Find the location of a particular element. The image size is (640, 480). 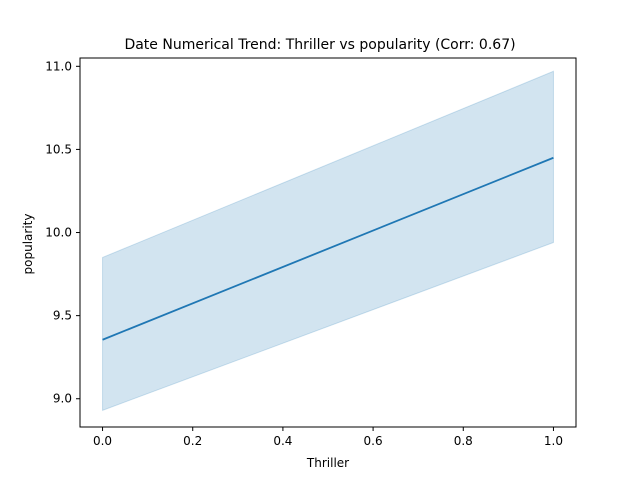

y-tick-label: 11.0 is located at coordinates (58, 66).